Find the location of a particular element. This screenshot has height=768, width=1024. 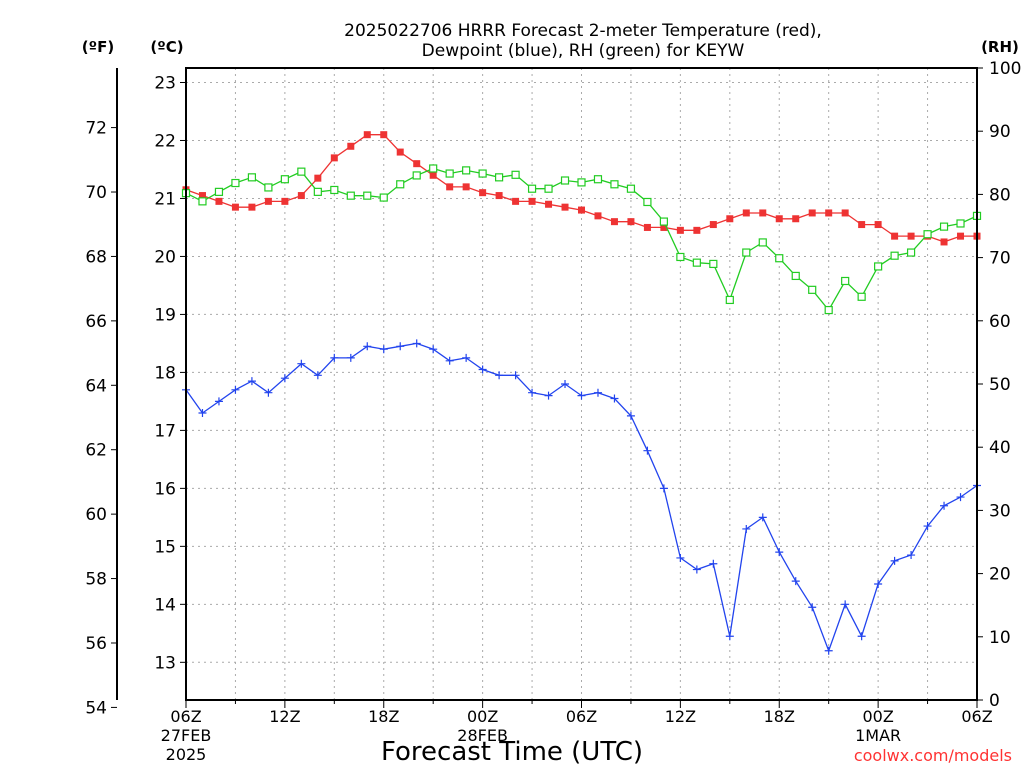

temperature-series is located at coordinates (581, 188).